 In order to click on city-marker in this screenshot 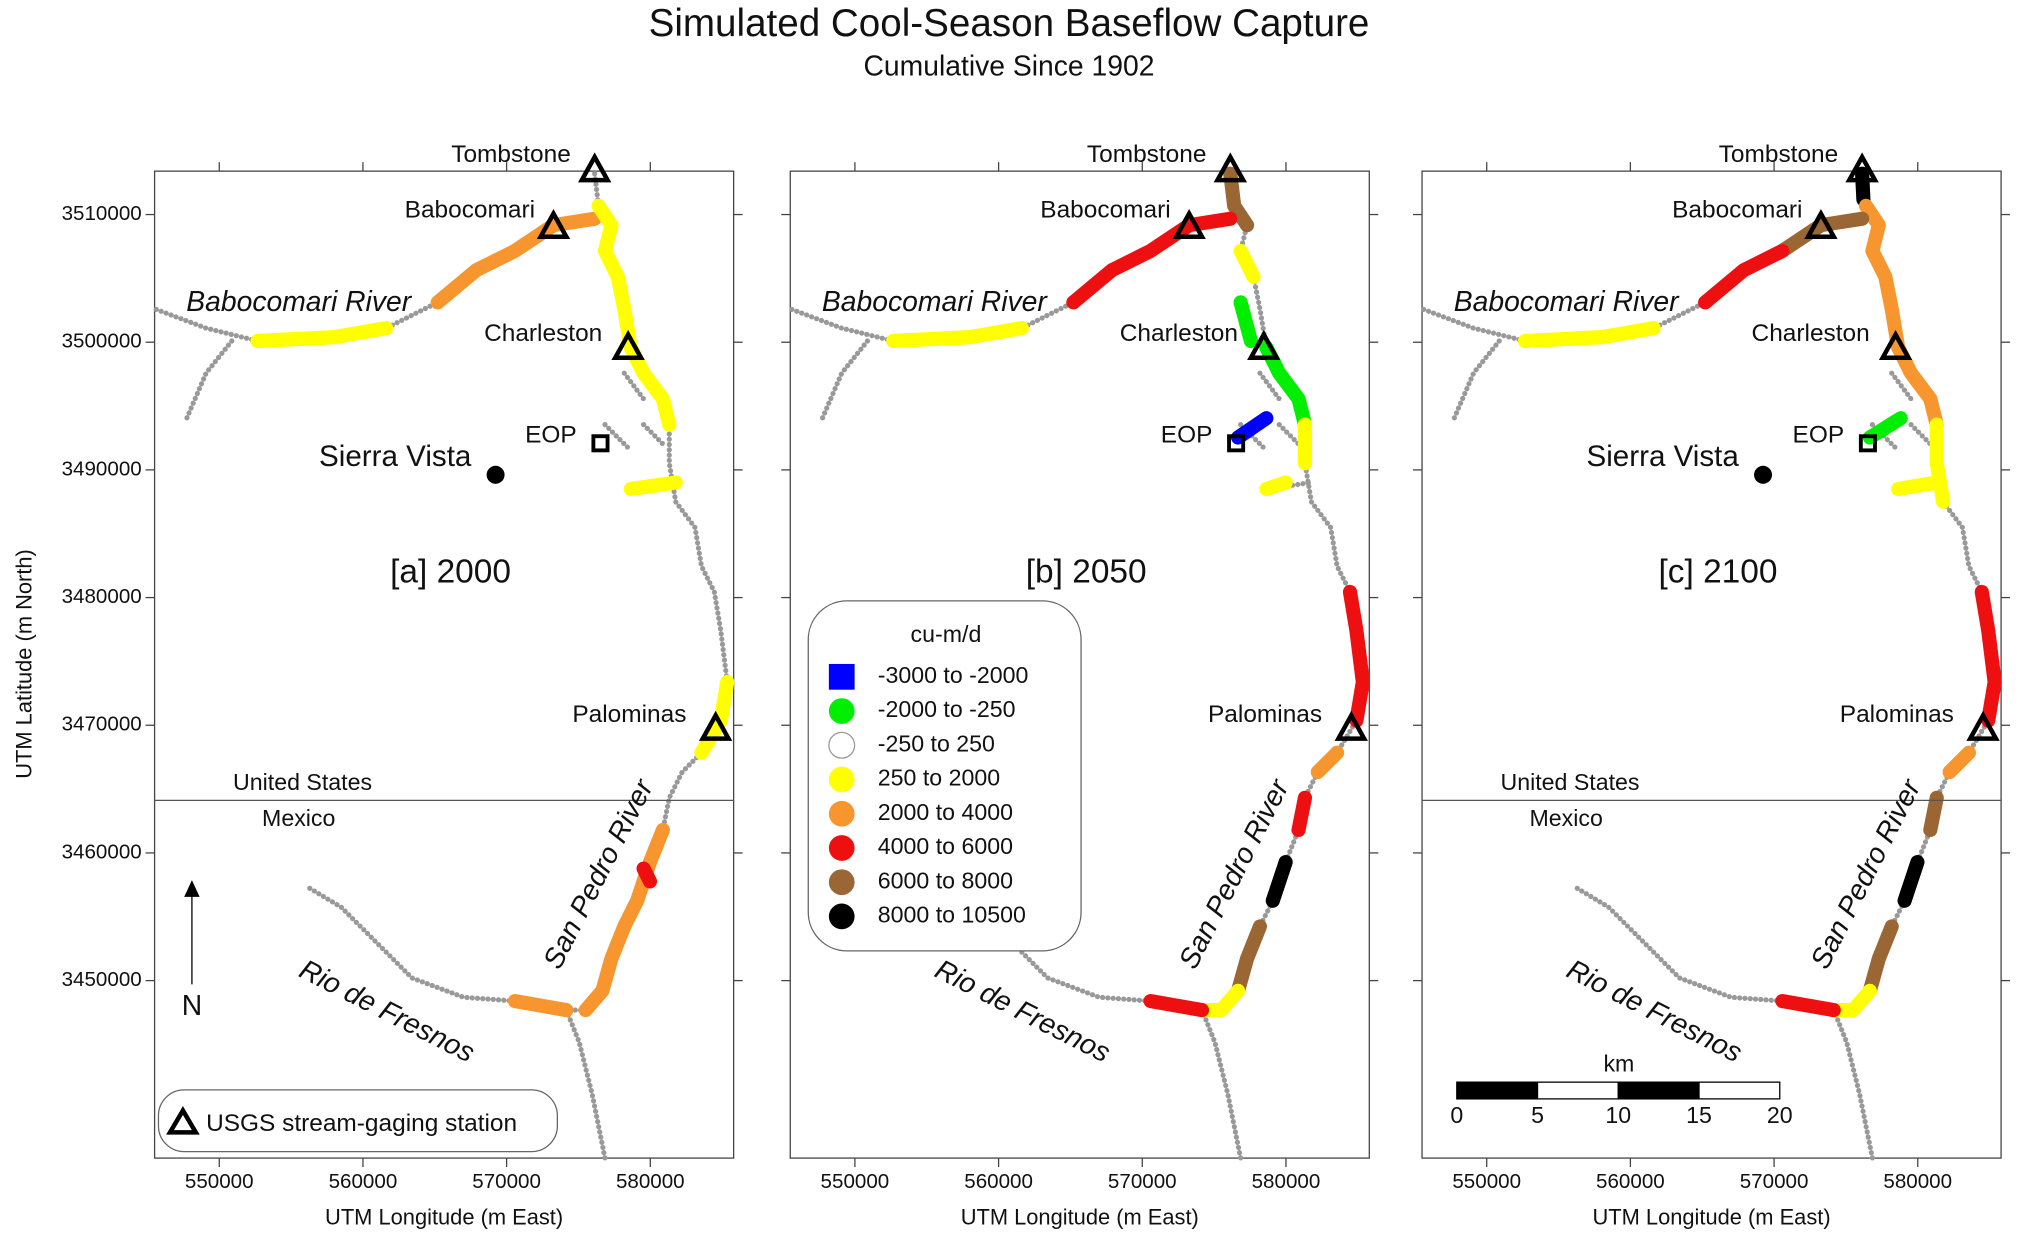, I will do `click(495, 474)`.